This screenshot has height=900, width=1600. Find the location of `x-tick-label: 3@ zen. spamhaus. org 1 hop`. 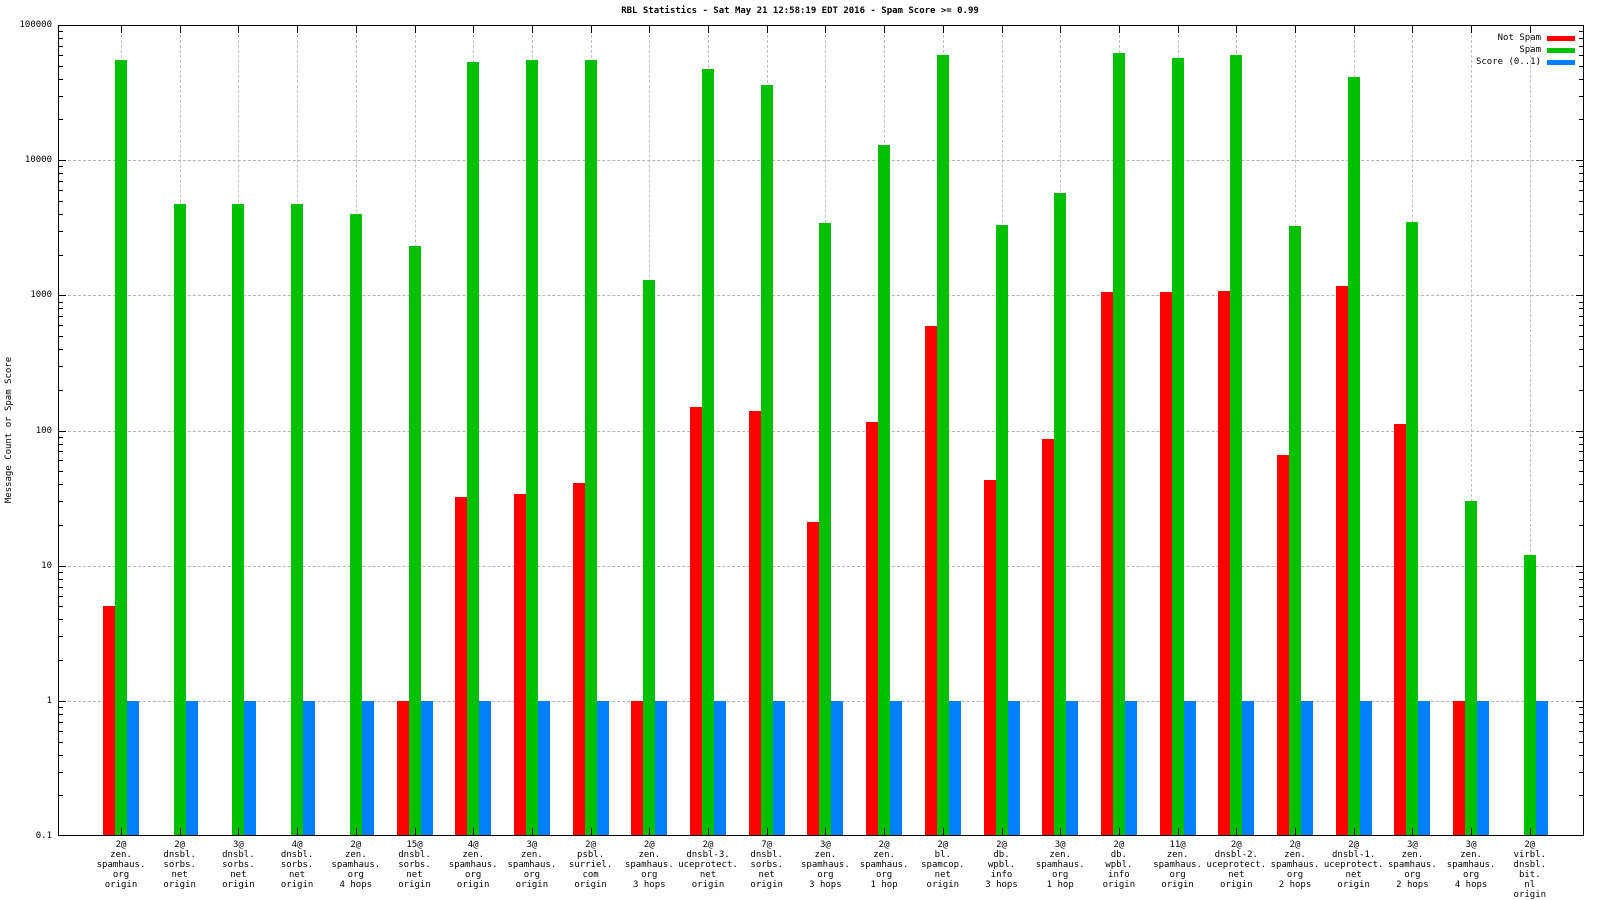

x-tick-label: 3@ zen. spamhaus. org 1 hop is located at coordinates (1060, 865).